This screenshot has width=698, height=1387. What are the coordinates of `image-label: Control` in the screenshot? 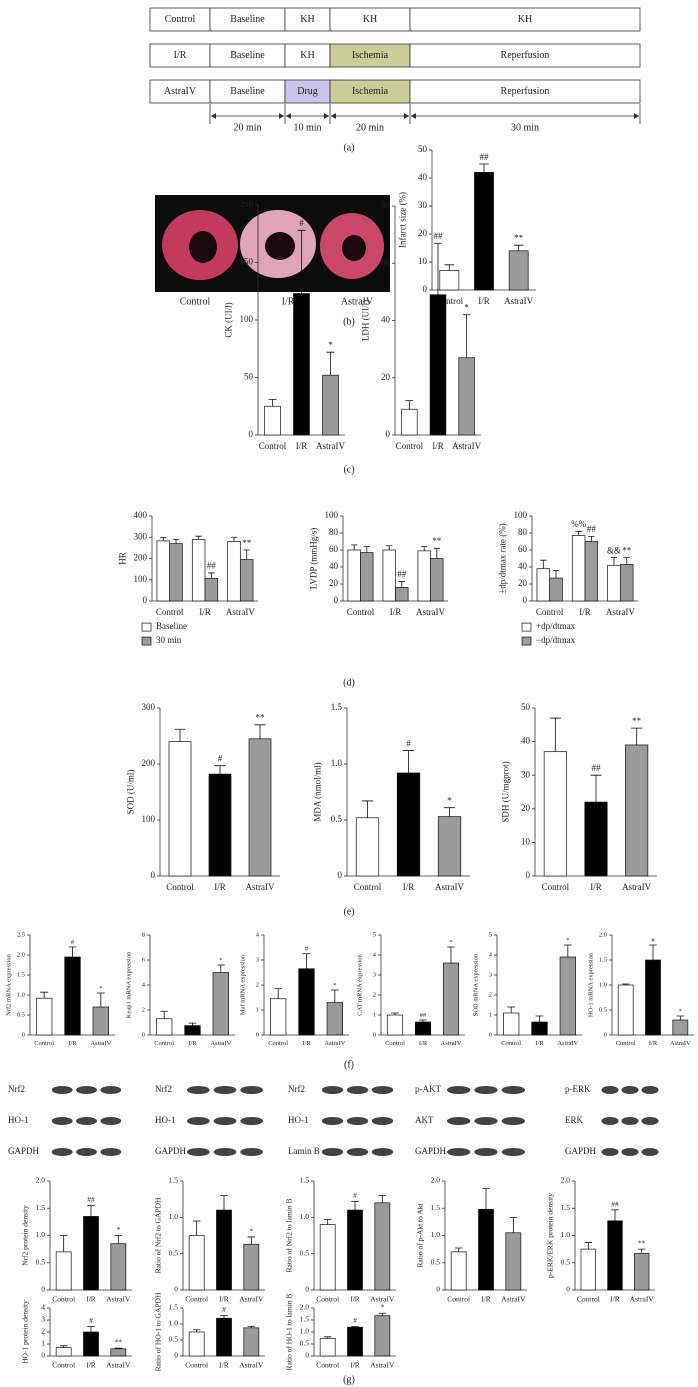 It's located at (195, 301).